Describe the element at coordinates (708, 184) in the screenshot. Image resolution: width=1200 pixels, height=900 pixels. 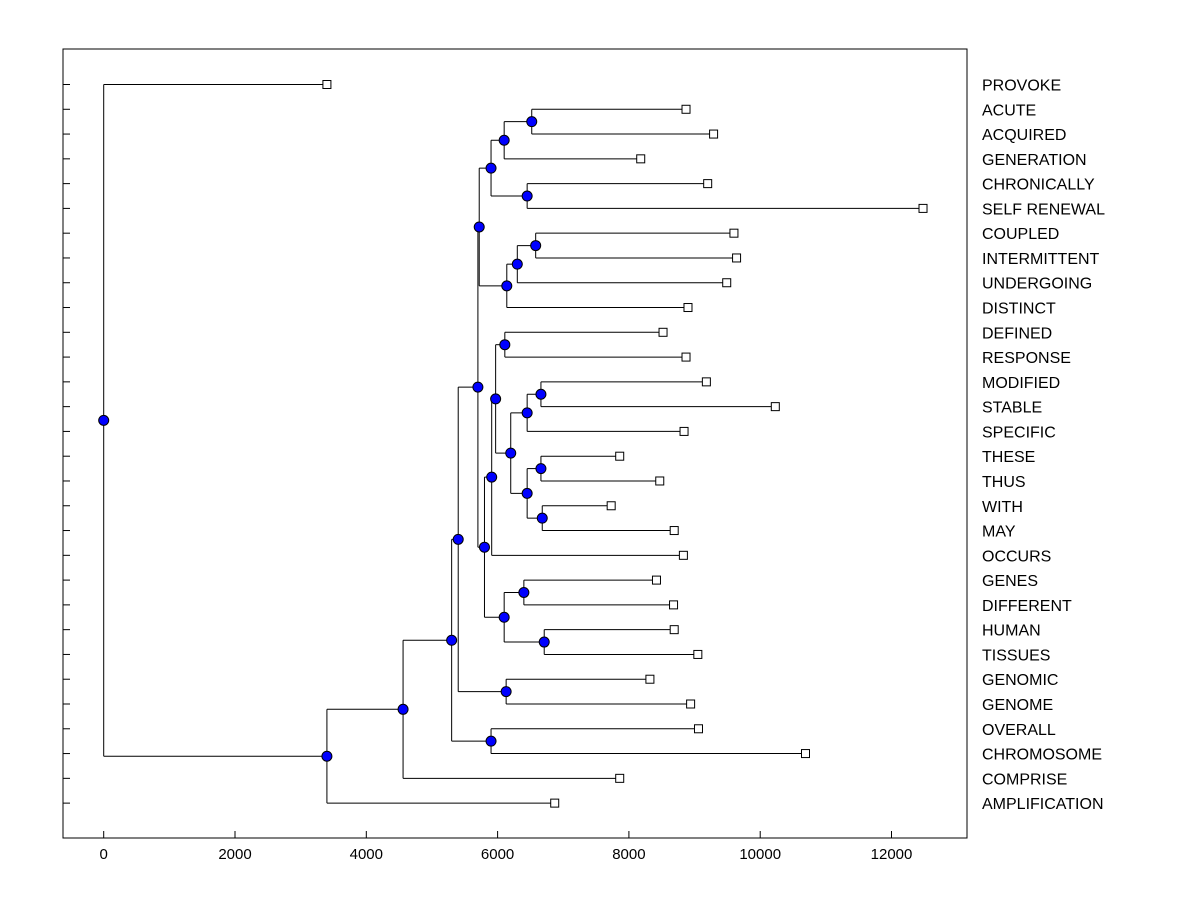
I see `leaf-marker-chronically` at that location.